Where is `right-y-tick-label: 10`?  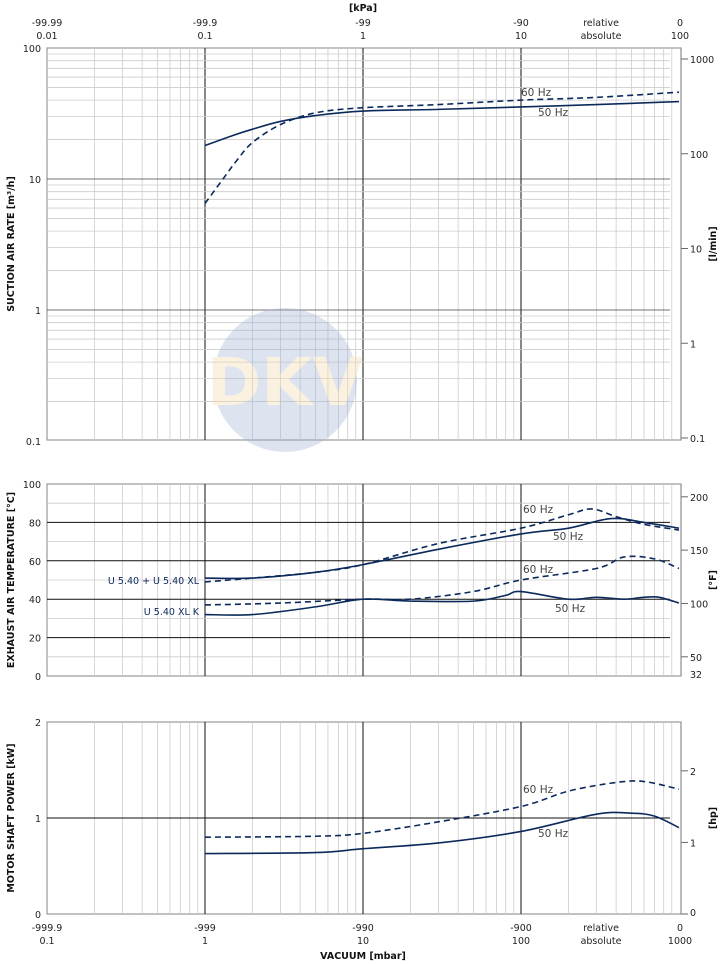 right-y-tick-label: 10 is located at coordinates (696, 250).